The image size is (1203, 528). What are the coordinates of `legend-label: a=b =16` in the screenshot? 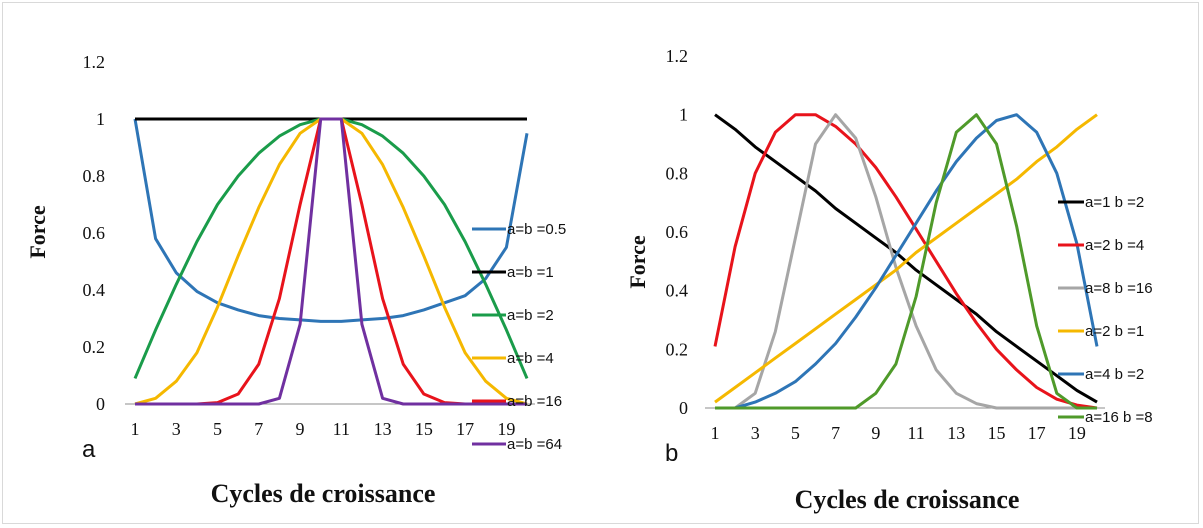 It's located at (534, 401).